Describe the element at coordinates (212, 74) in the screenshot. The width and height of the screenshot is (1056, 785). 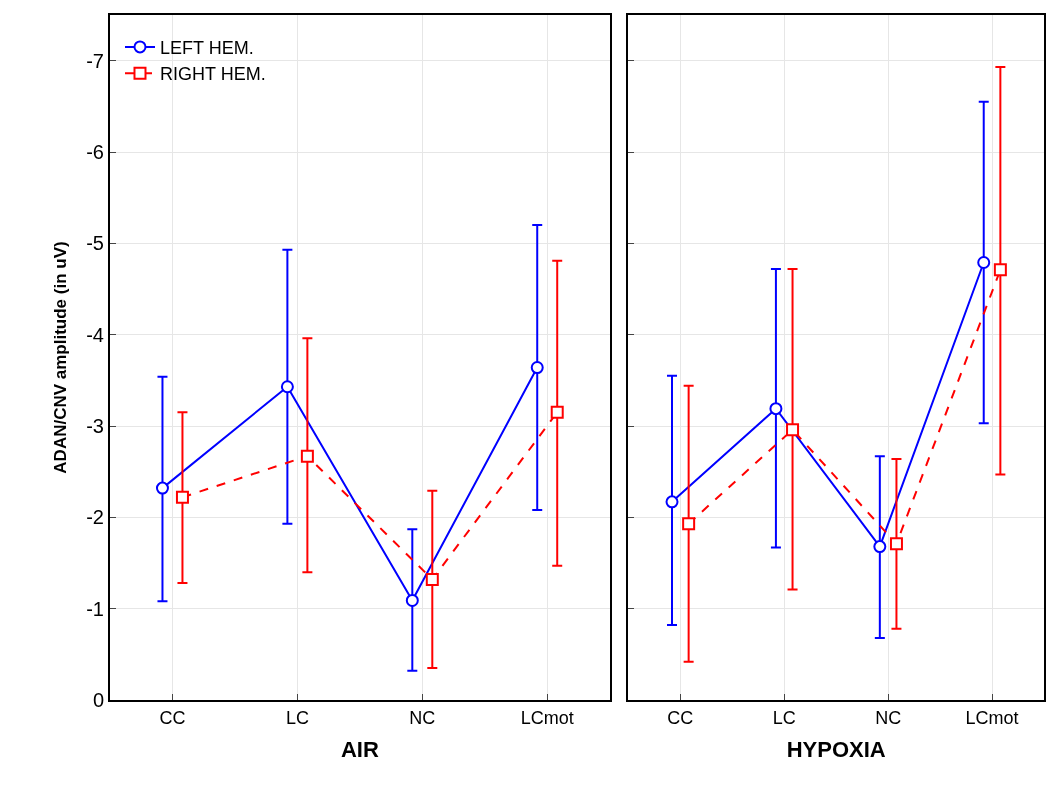
I see `legend-label: RIGHT HEM.` at that location.